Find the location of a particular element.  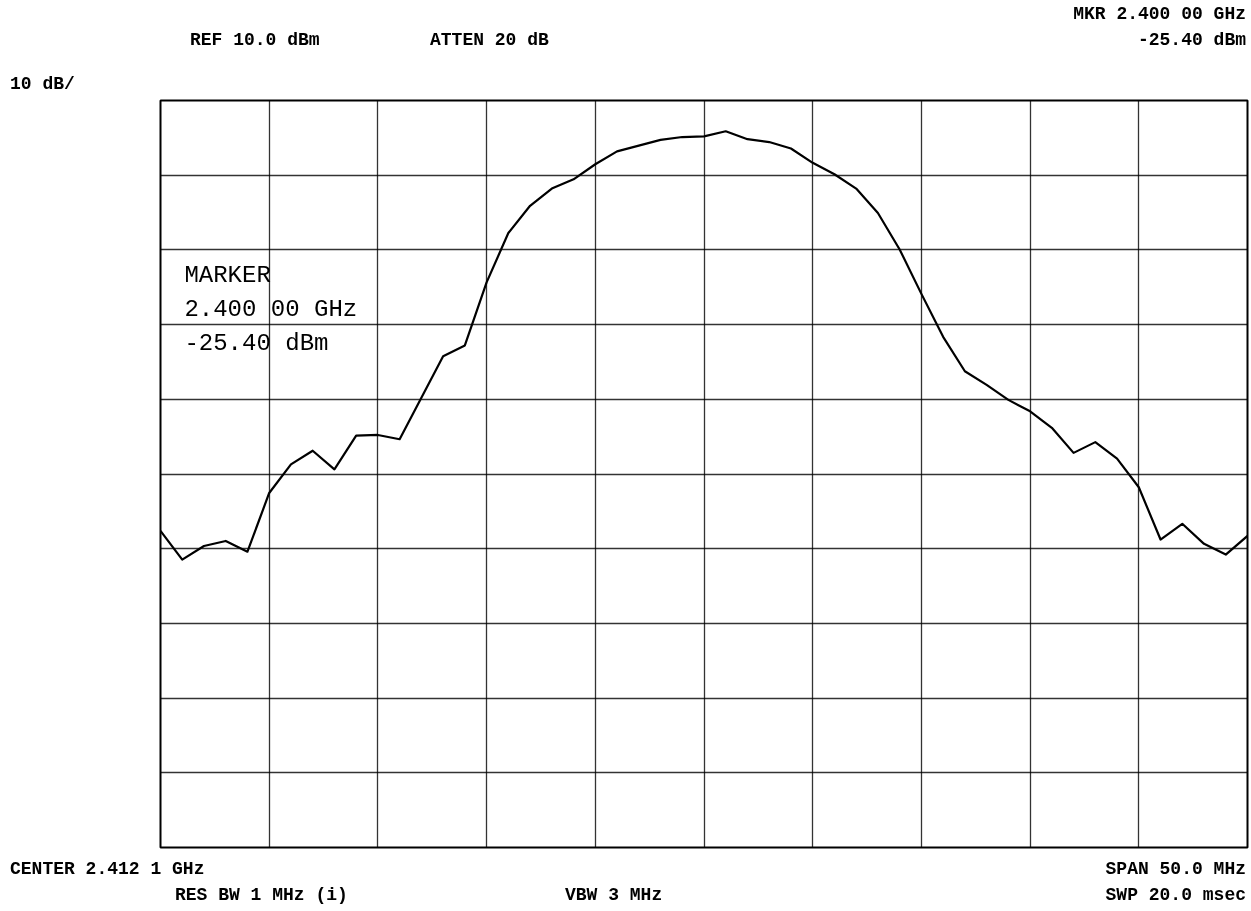

text: MKR 2.400 00 GHz is located at coordinates (1159, 14).